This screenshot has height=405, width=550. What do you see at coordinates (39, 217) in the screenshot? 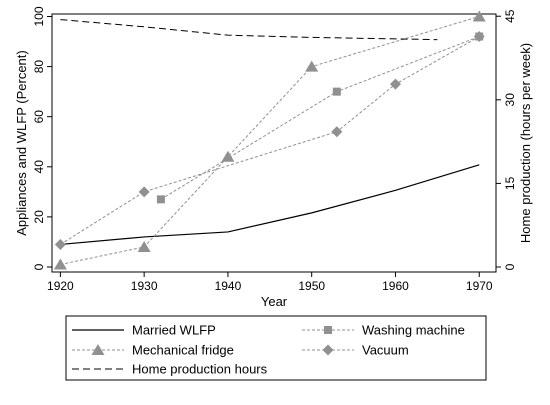
I see `y-tick-label-left: 20` at bounding box center [39, 217].